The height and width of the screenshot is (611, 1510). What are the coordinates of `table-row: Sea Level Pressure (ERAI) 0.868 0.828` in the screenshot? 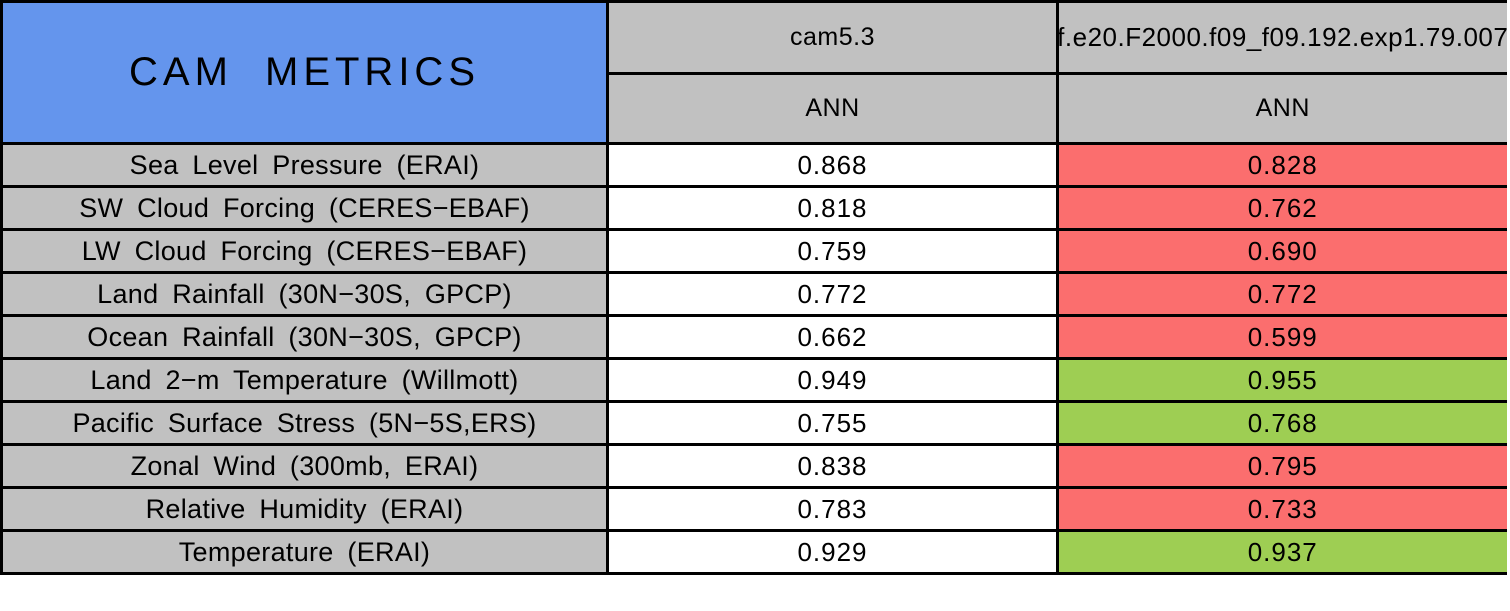 It's located at (753, 165).